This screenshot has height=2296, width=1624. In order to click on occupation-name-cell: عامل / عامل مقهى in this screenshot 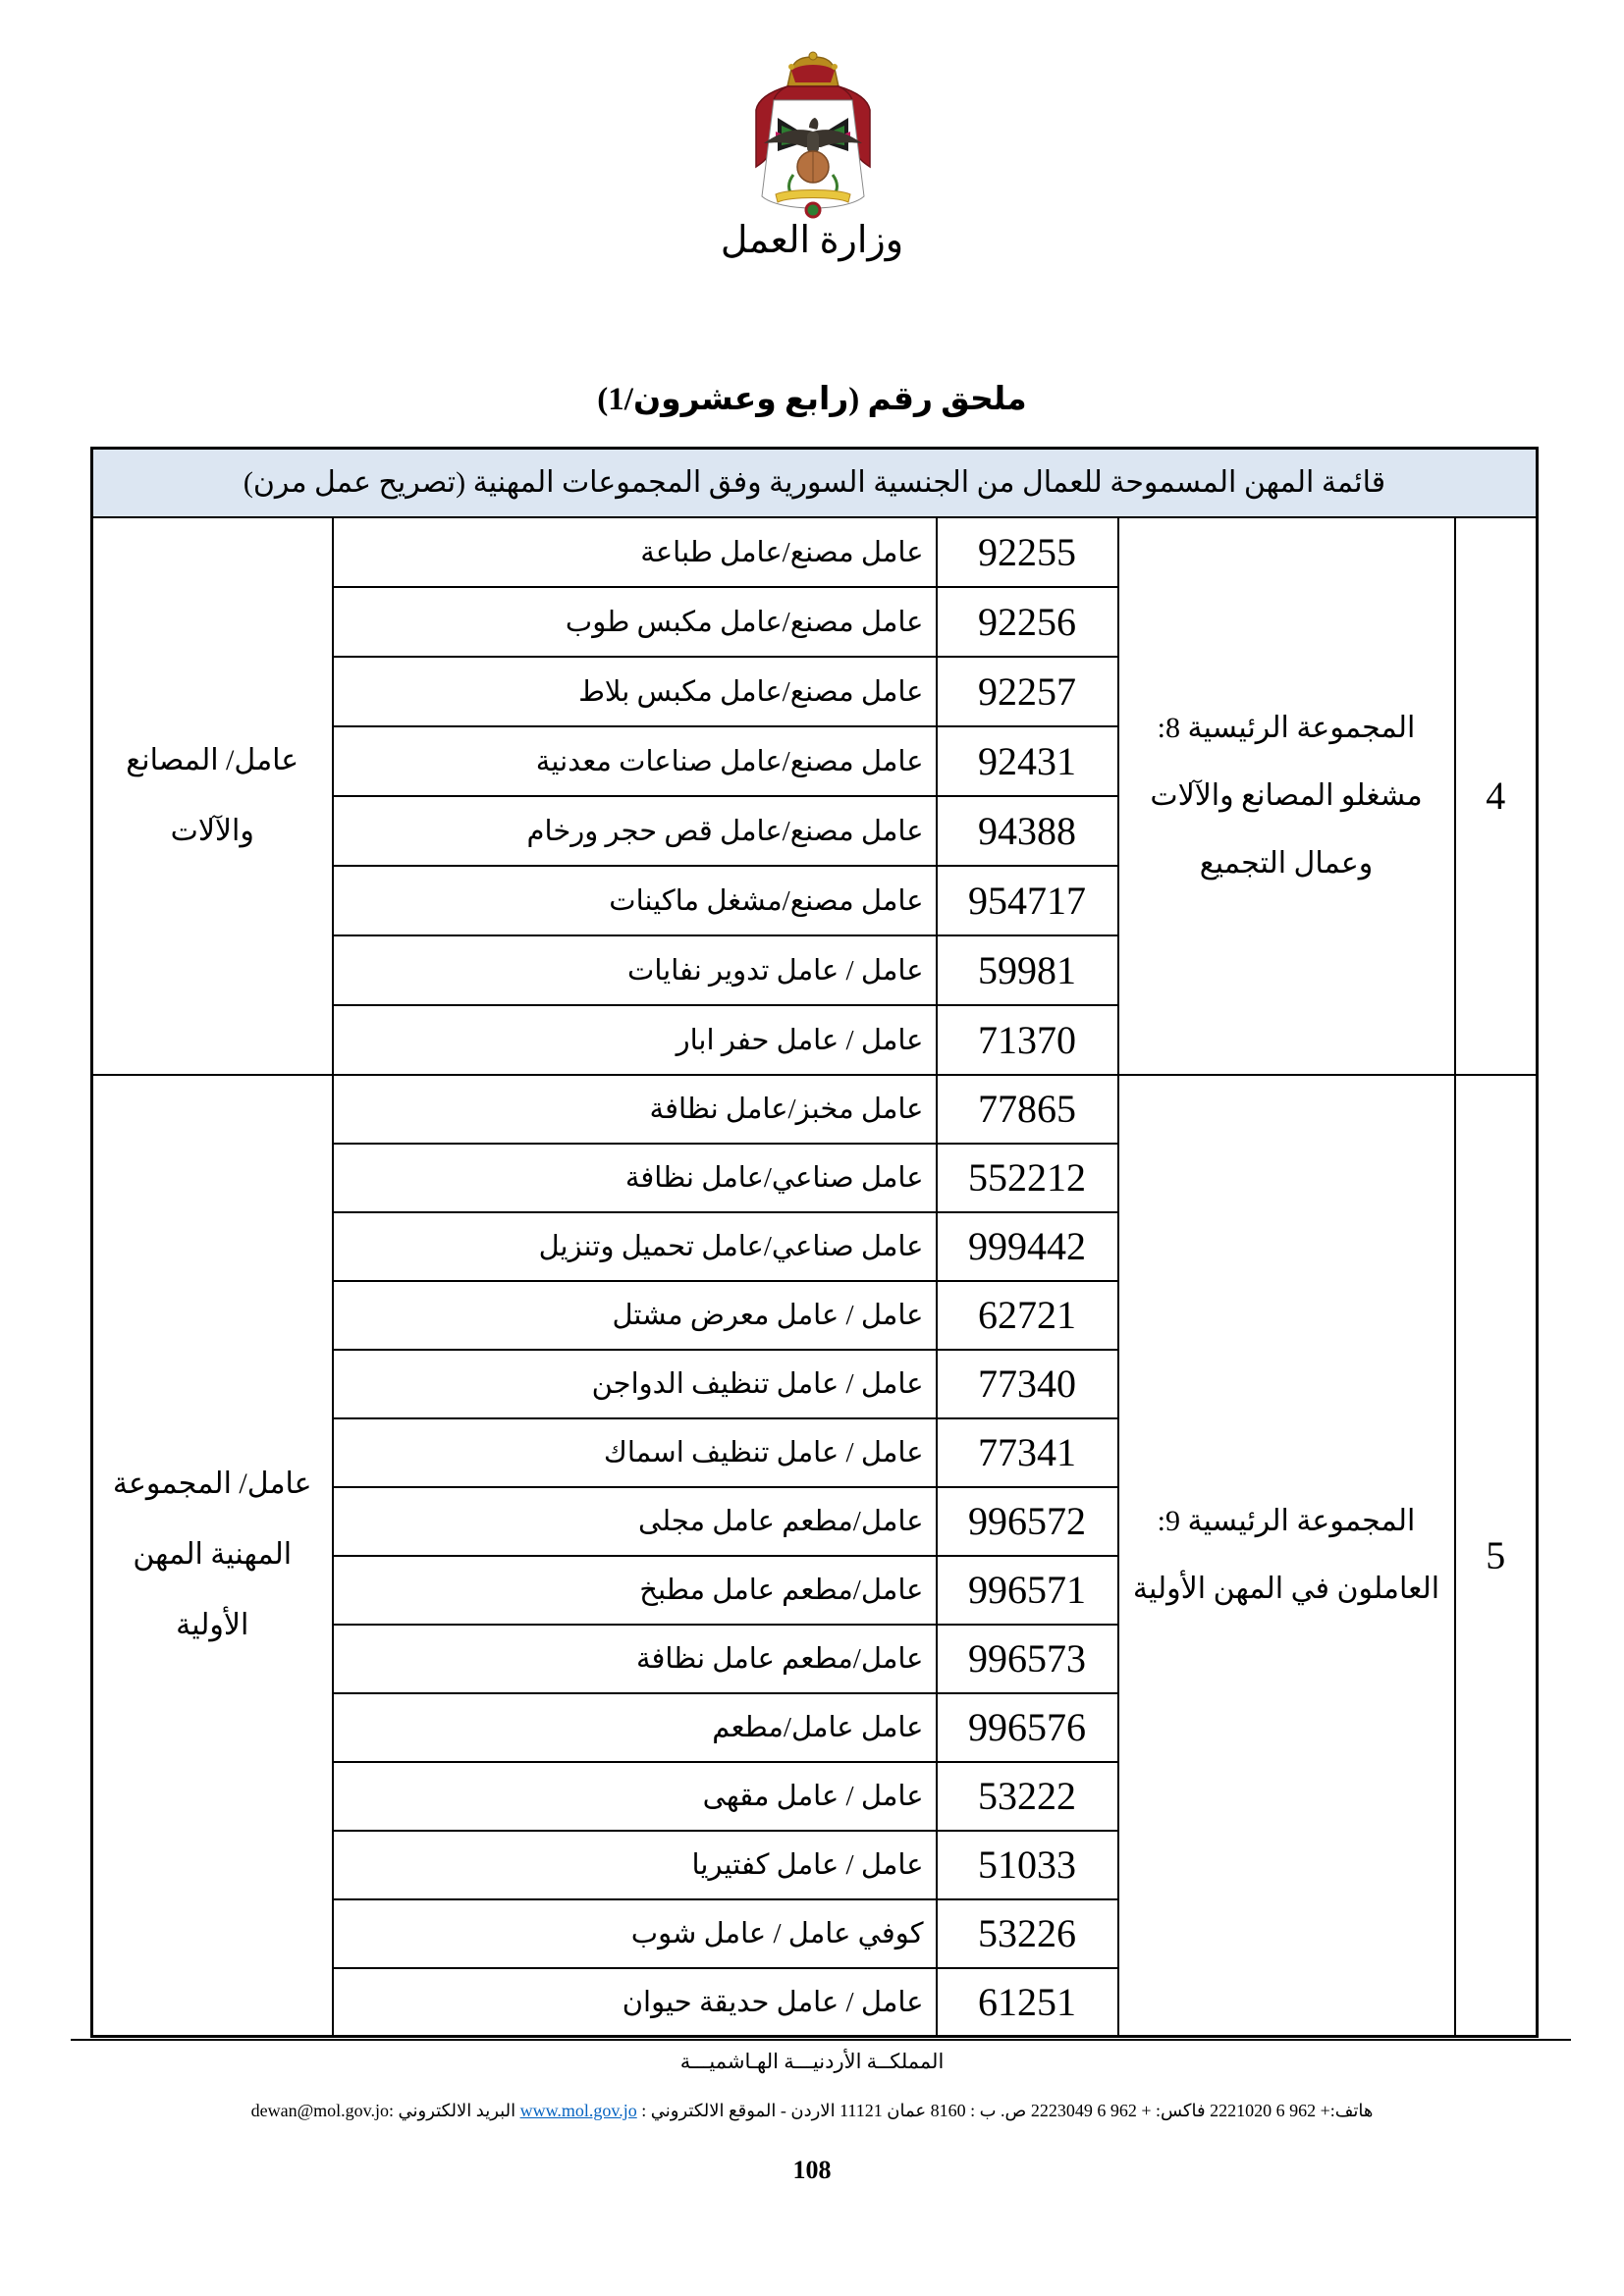, I will do `click(634, 1796)`.